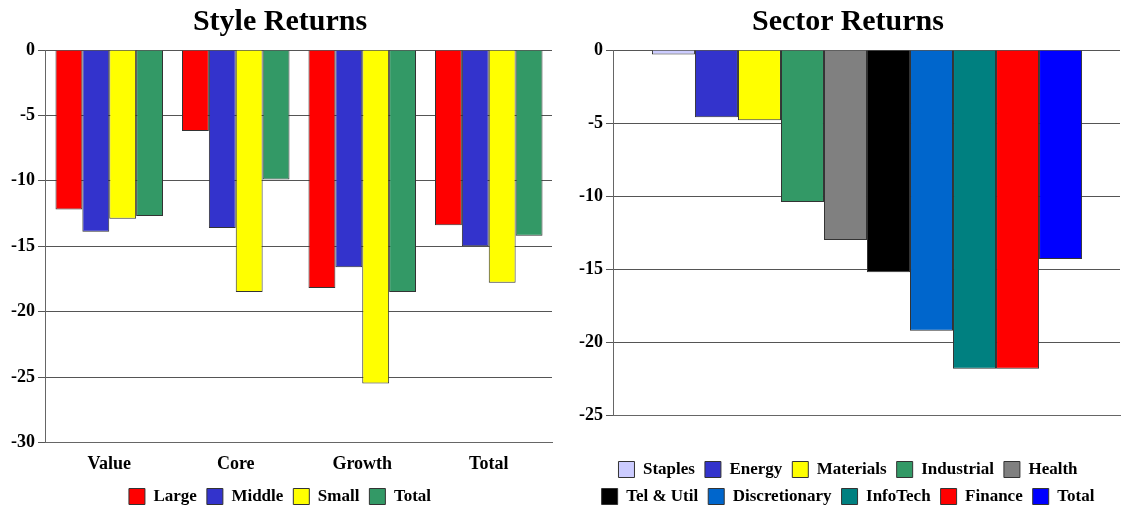 The image size is (1135, 521). I want to click on chart-title: Sector Returns, so click(848, 19).